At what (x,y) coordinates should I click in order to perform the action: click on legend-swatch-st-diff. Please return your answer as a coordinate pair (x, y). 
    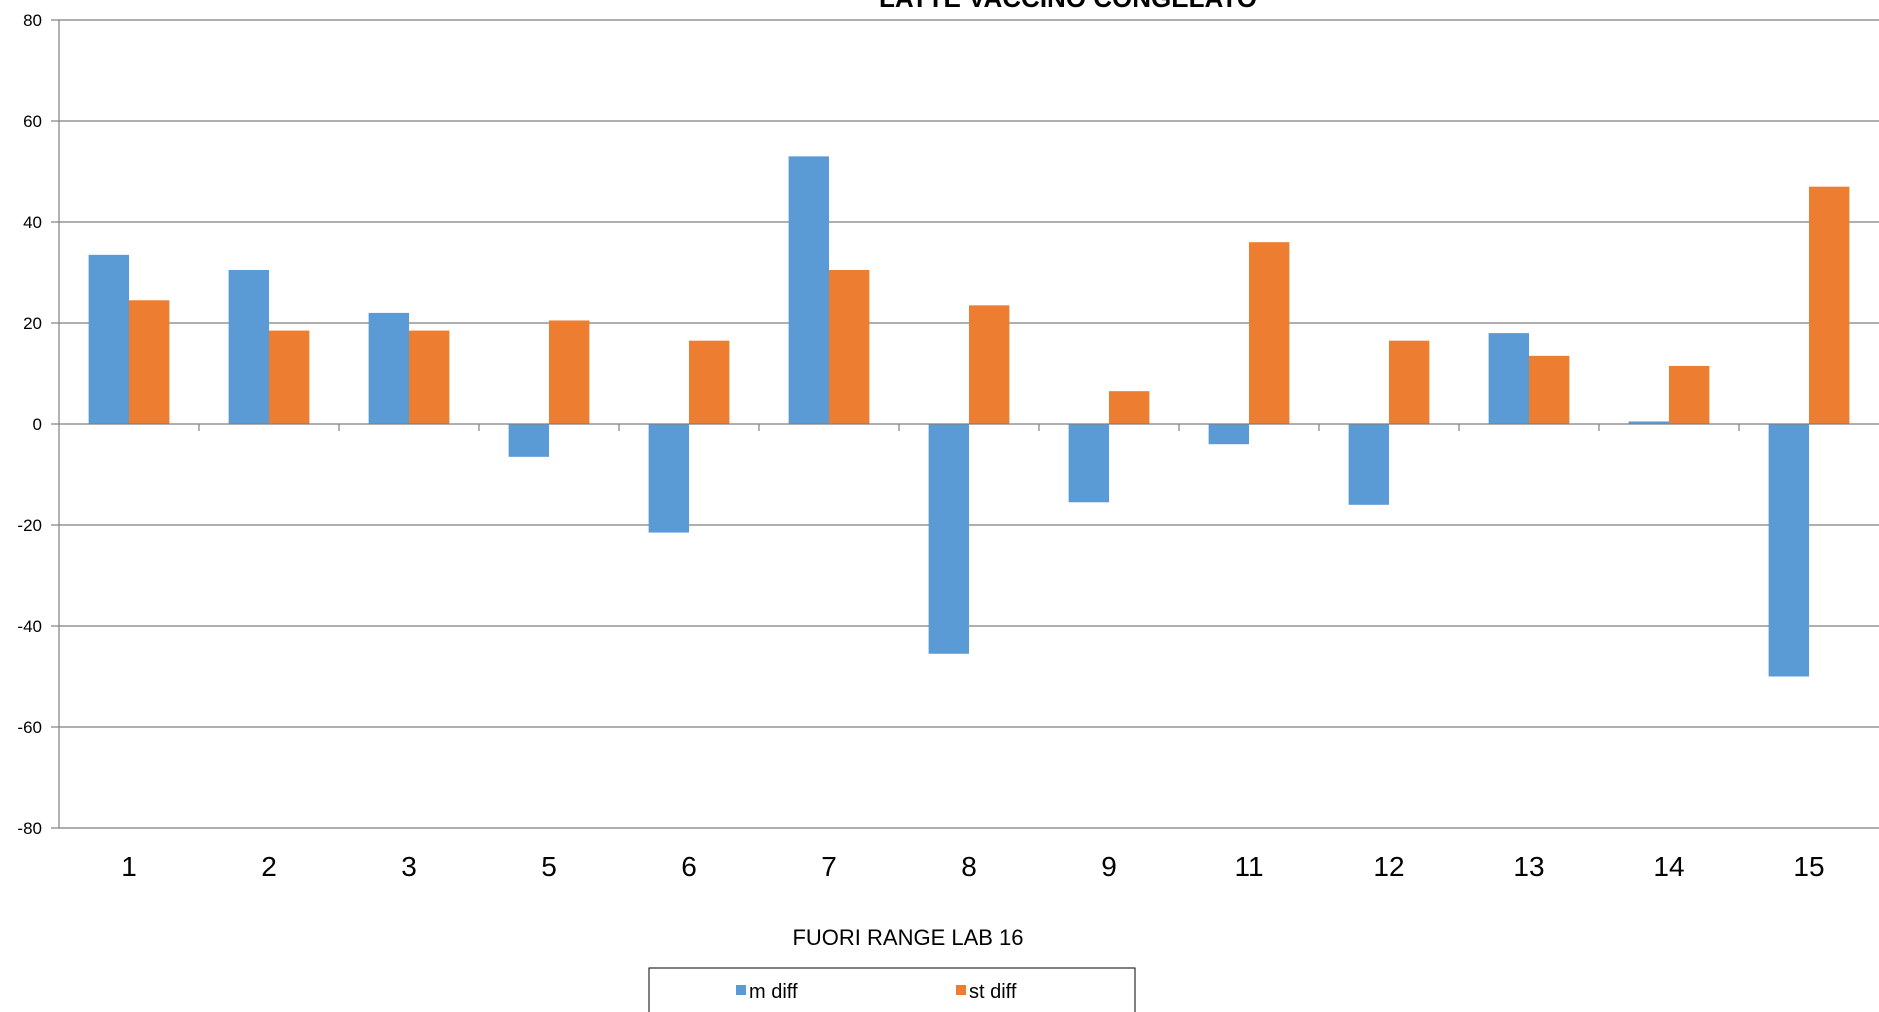
    Looking at the image, I should click on (961, 990).